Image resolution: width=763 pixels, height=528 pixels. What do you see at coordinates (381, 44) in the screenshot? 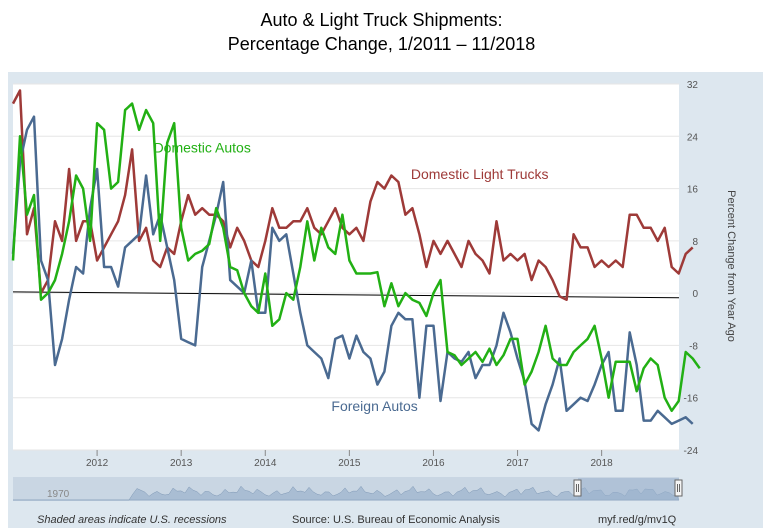
I see `chart-title-line-2: Percentage Change, 1/2011 – 11/2018` at bounding box center [381, 44].